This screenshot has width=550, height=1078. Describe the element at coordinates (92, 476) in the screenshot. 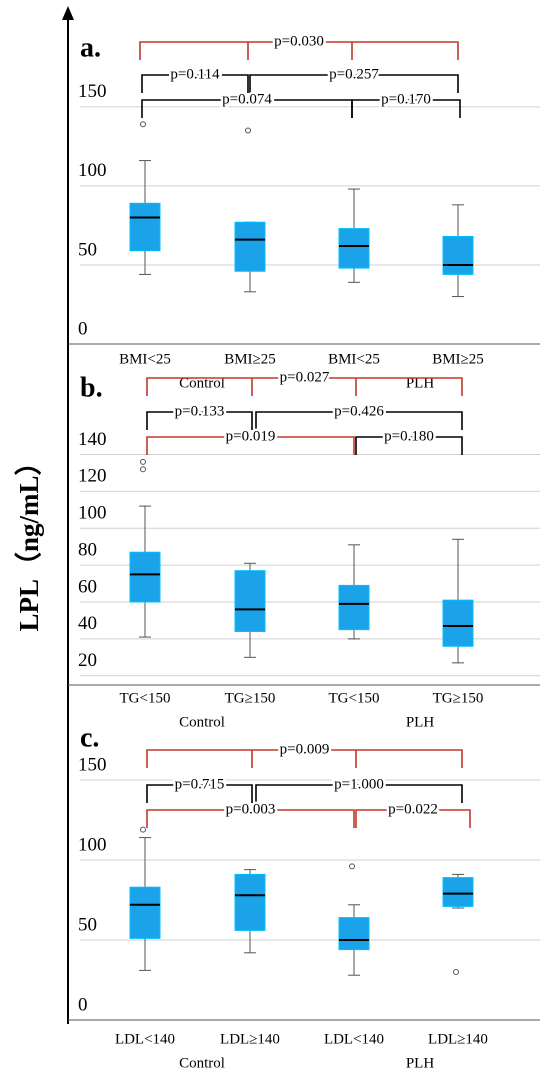

I see `y-tick-label: 120` at that location.